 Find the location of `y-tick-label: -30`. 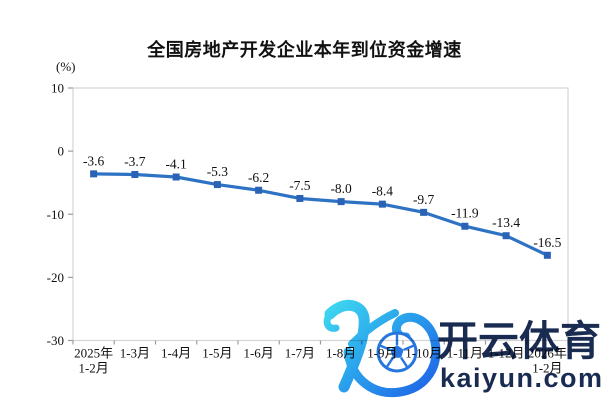

y-tick-label: -30 is located at coordinates (55, 340).